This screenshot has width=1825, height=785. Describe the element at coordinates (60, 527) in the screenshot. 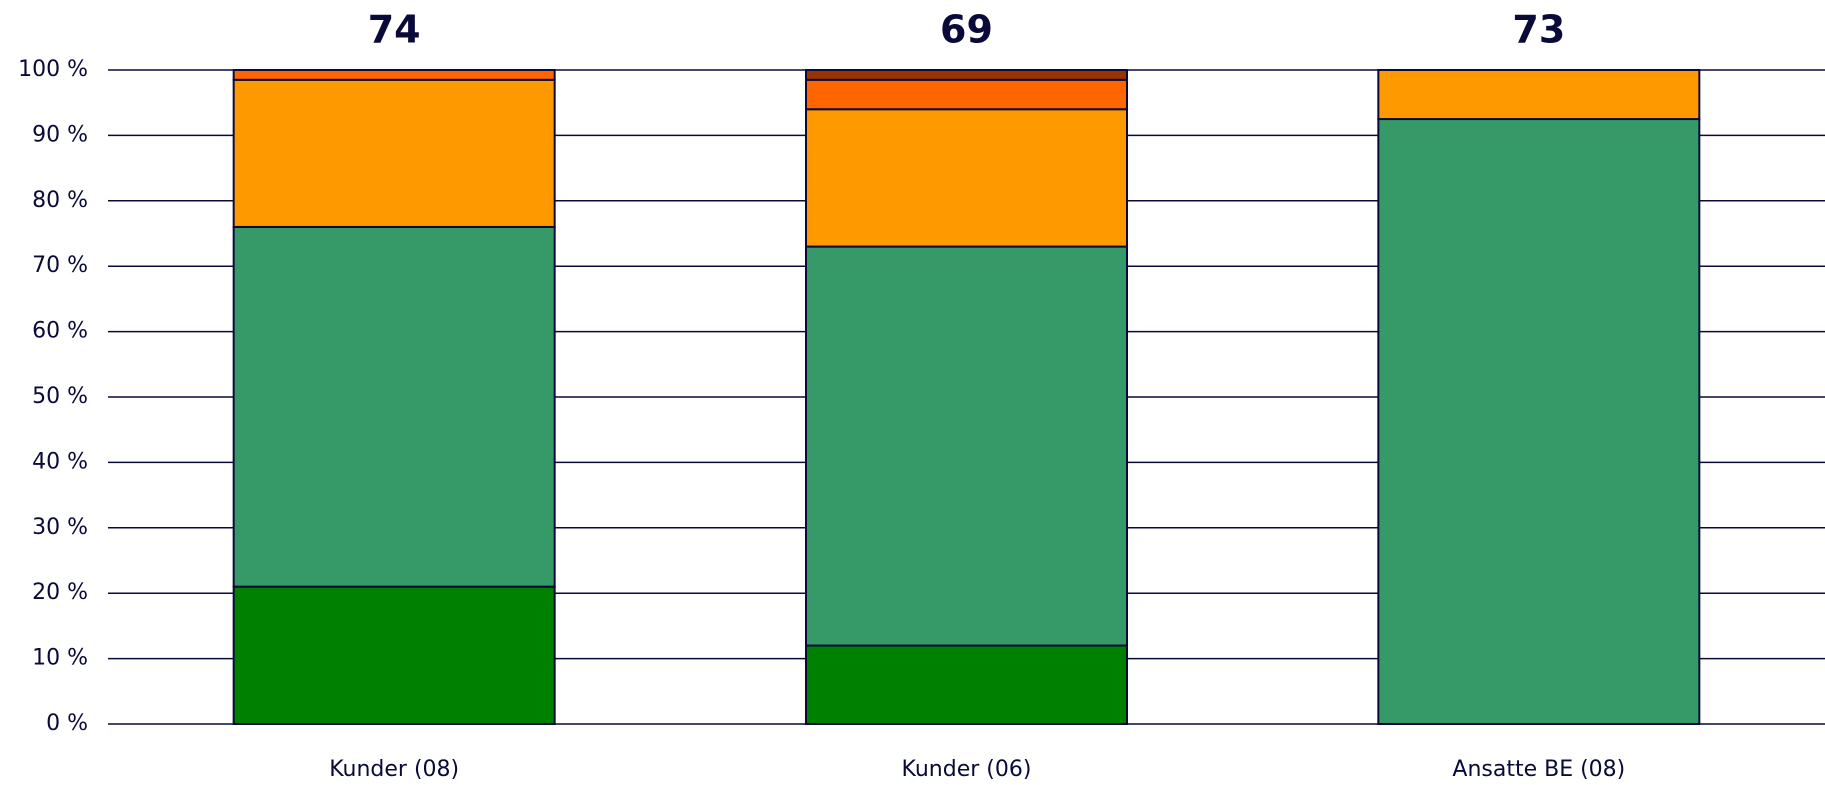

I see `y-tick-label: 30 %` at that location.